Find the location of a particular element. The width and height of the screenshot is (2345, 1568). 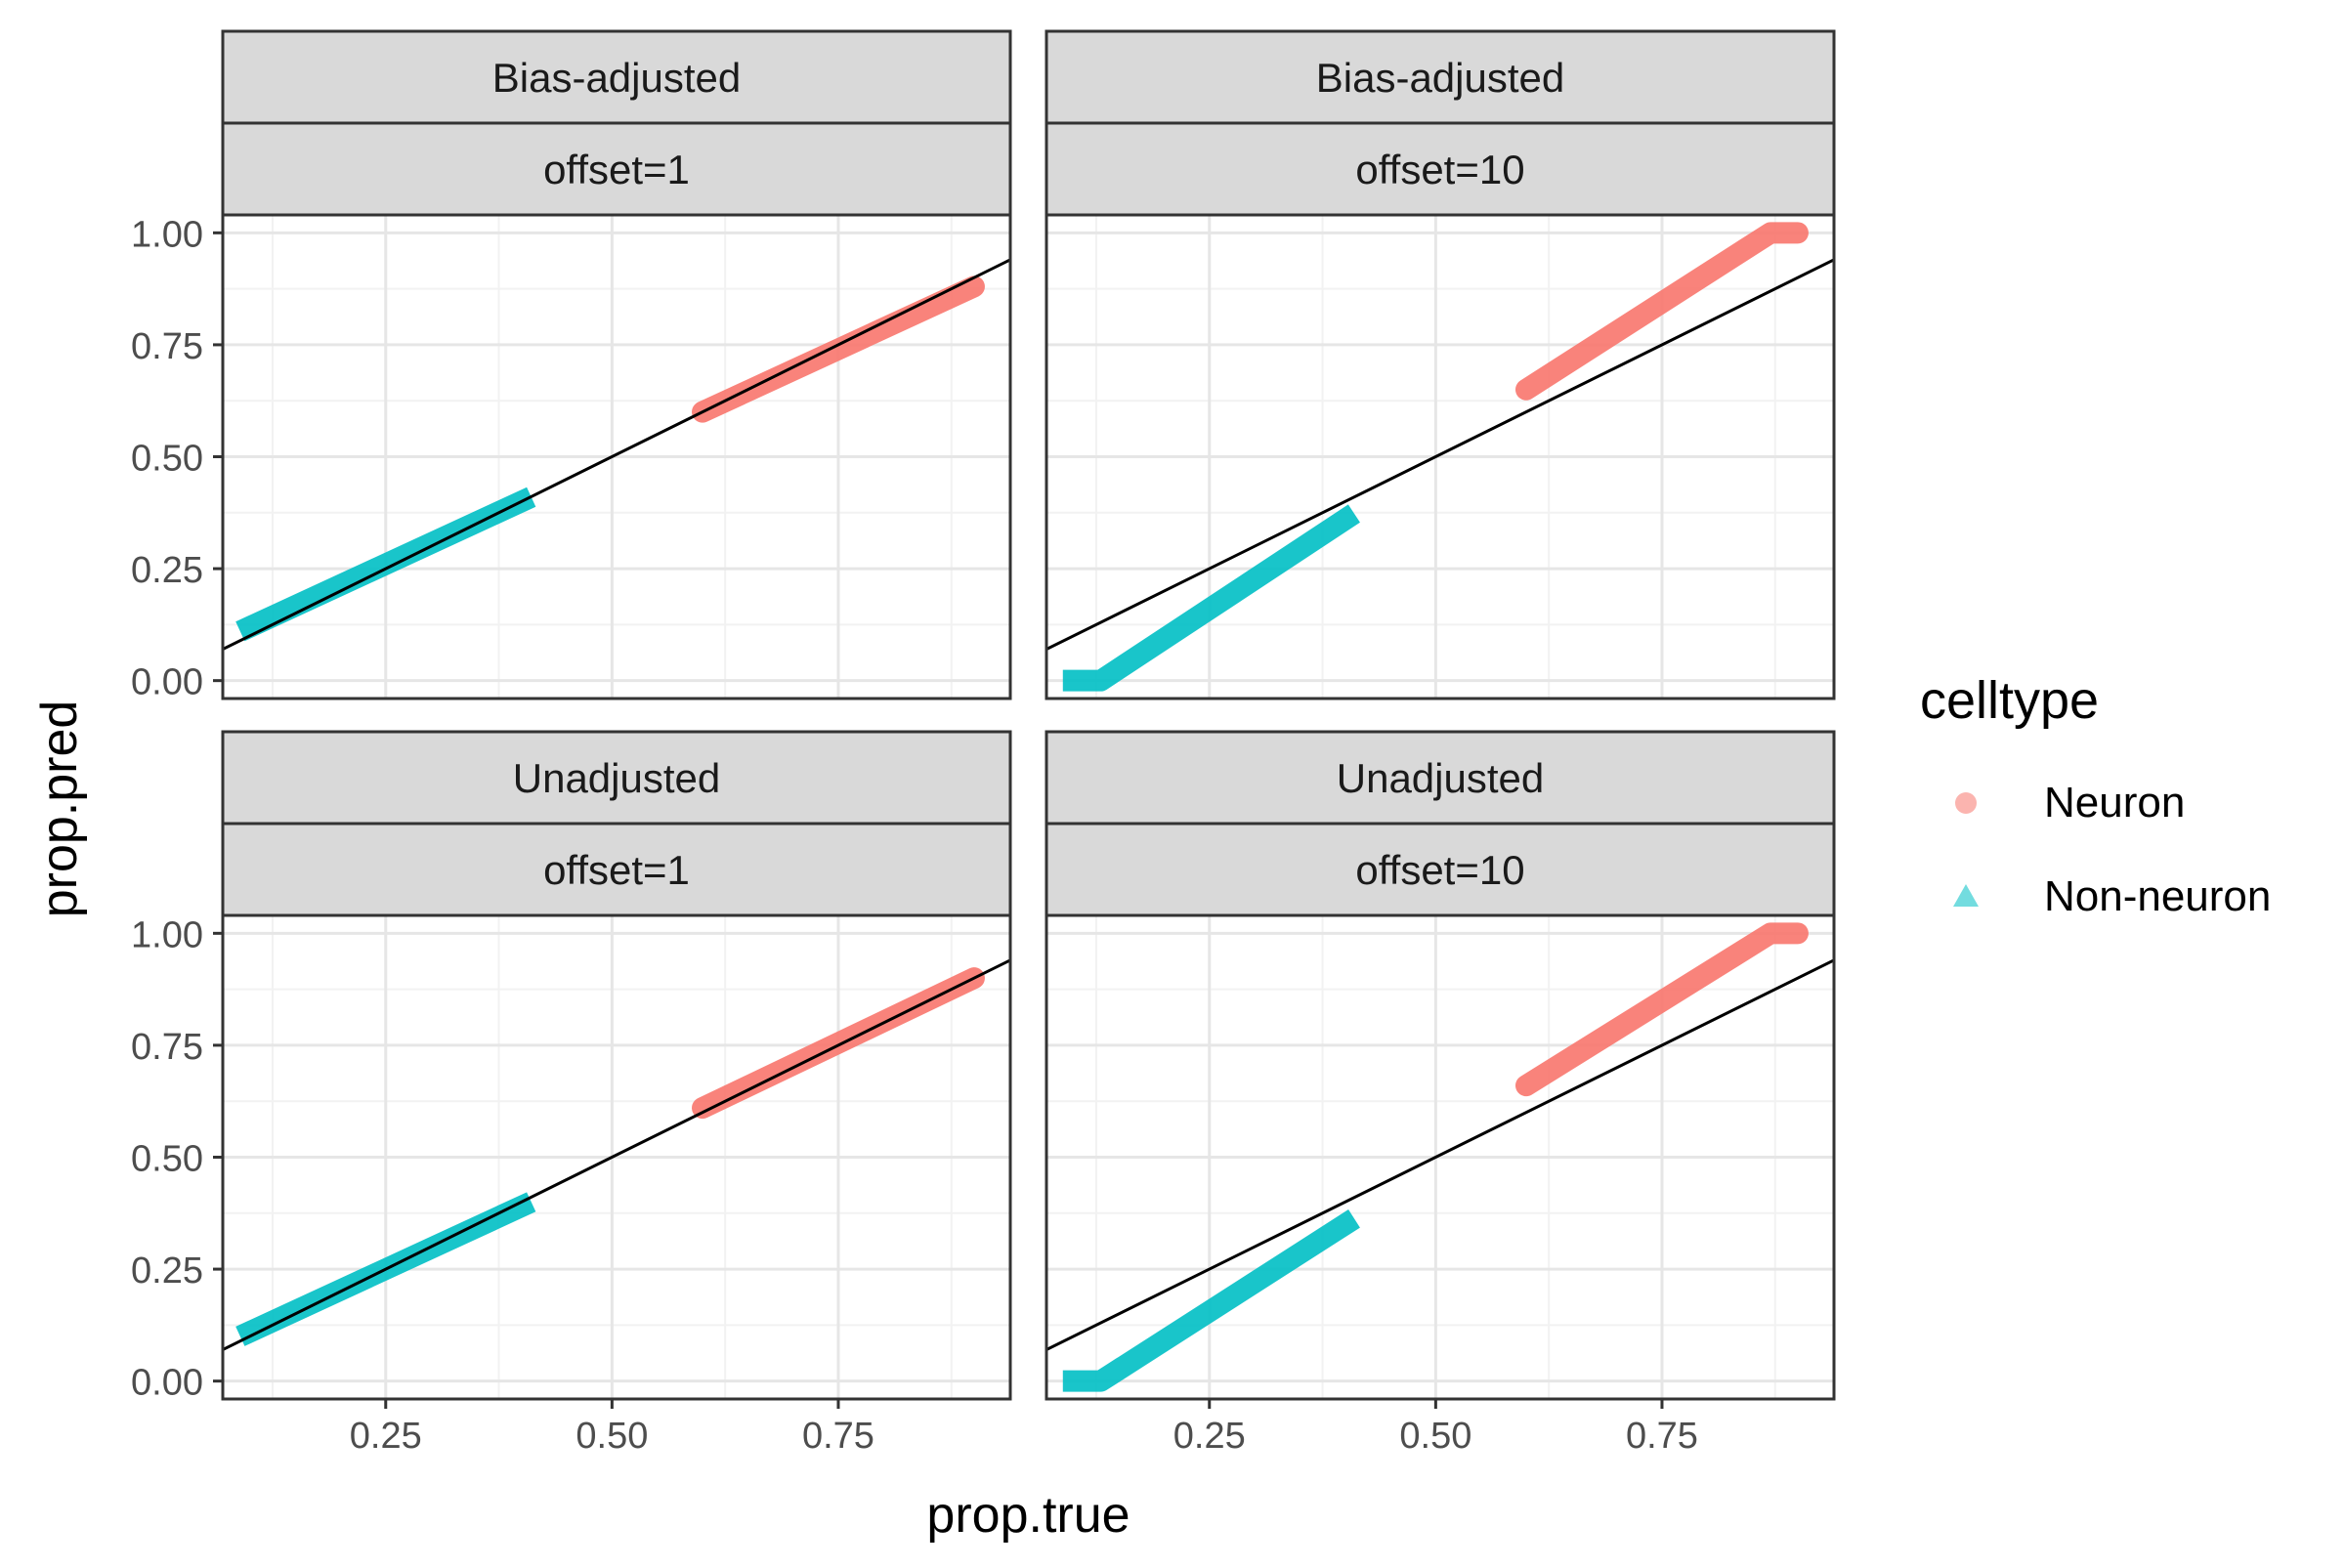

legend: celltype Neuron Non-neuron is located at coordinates (2095, 795).